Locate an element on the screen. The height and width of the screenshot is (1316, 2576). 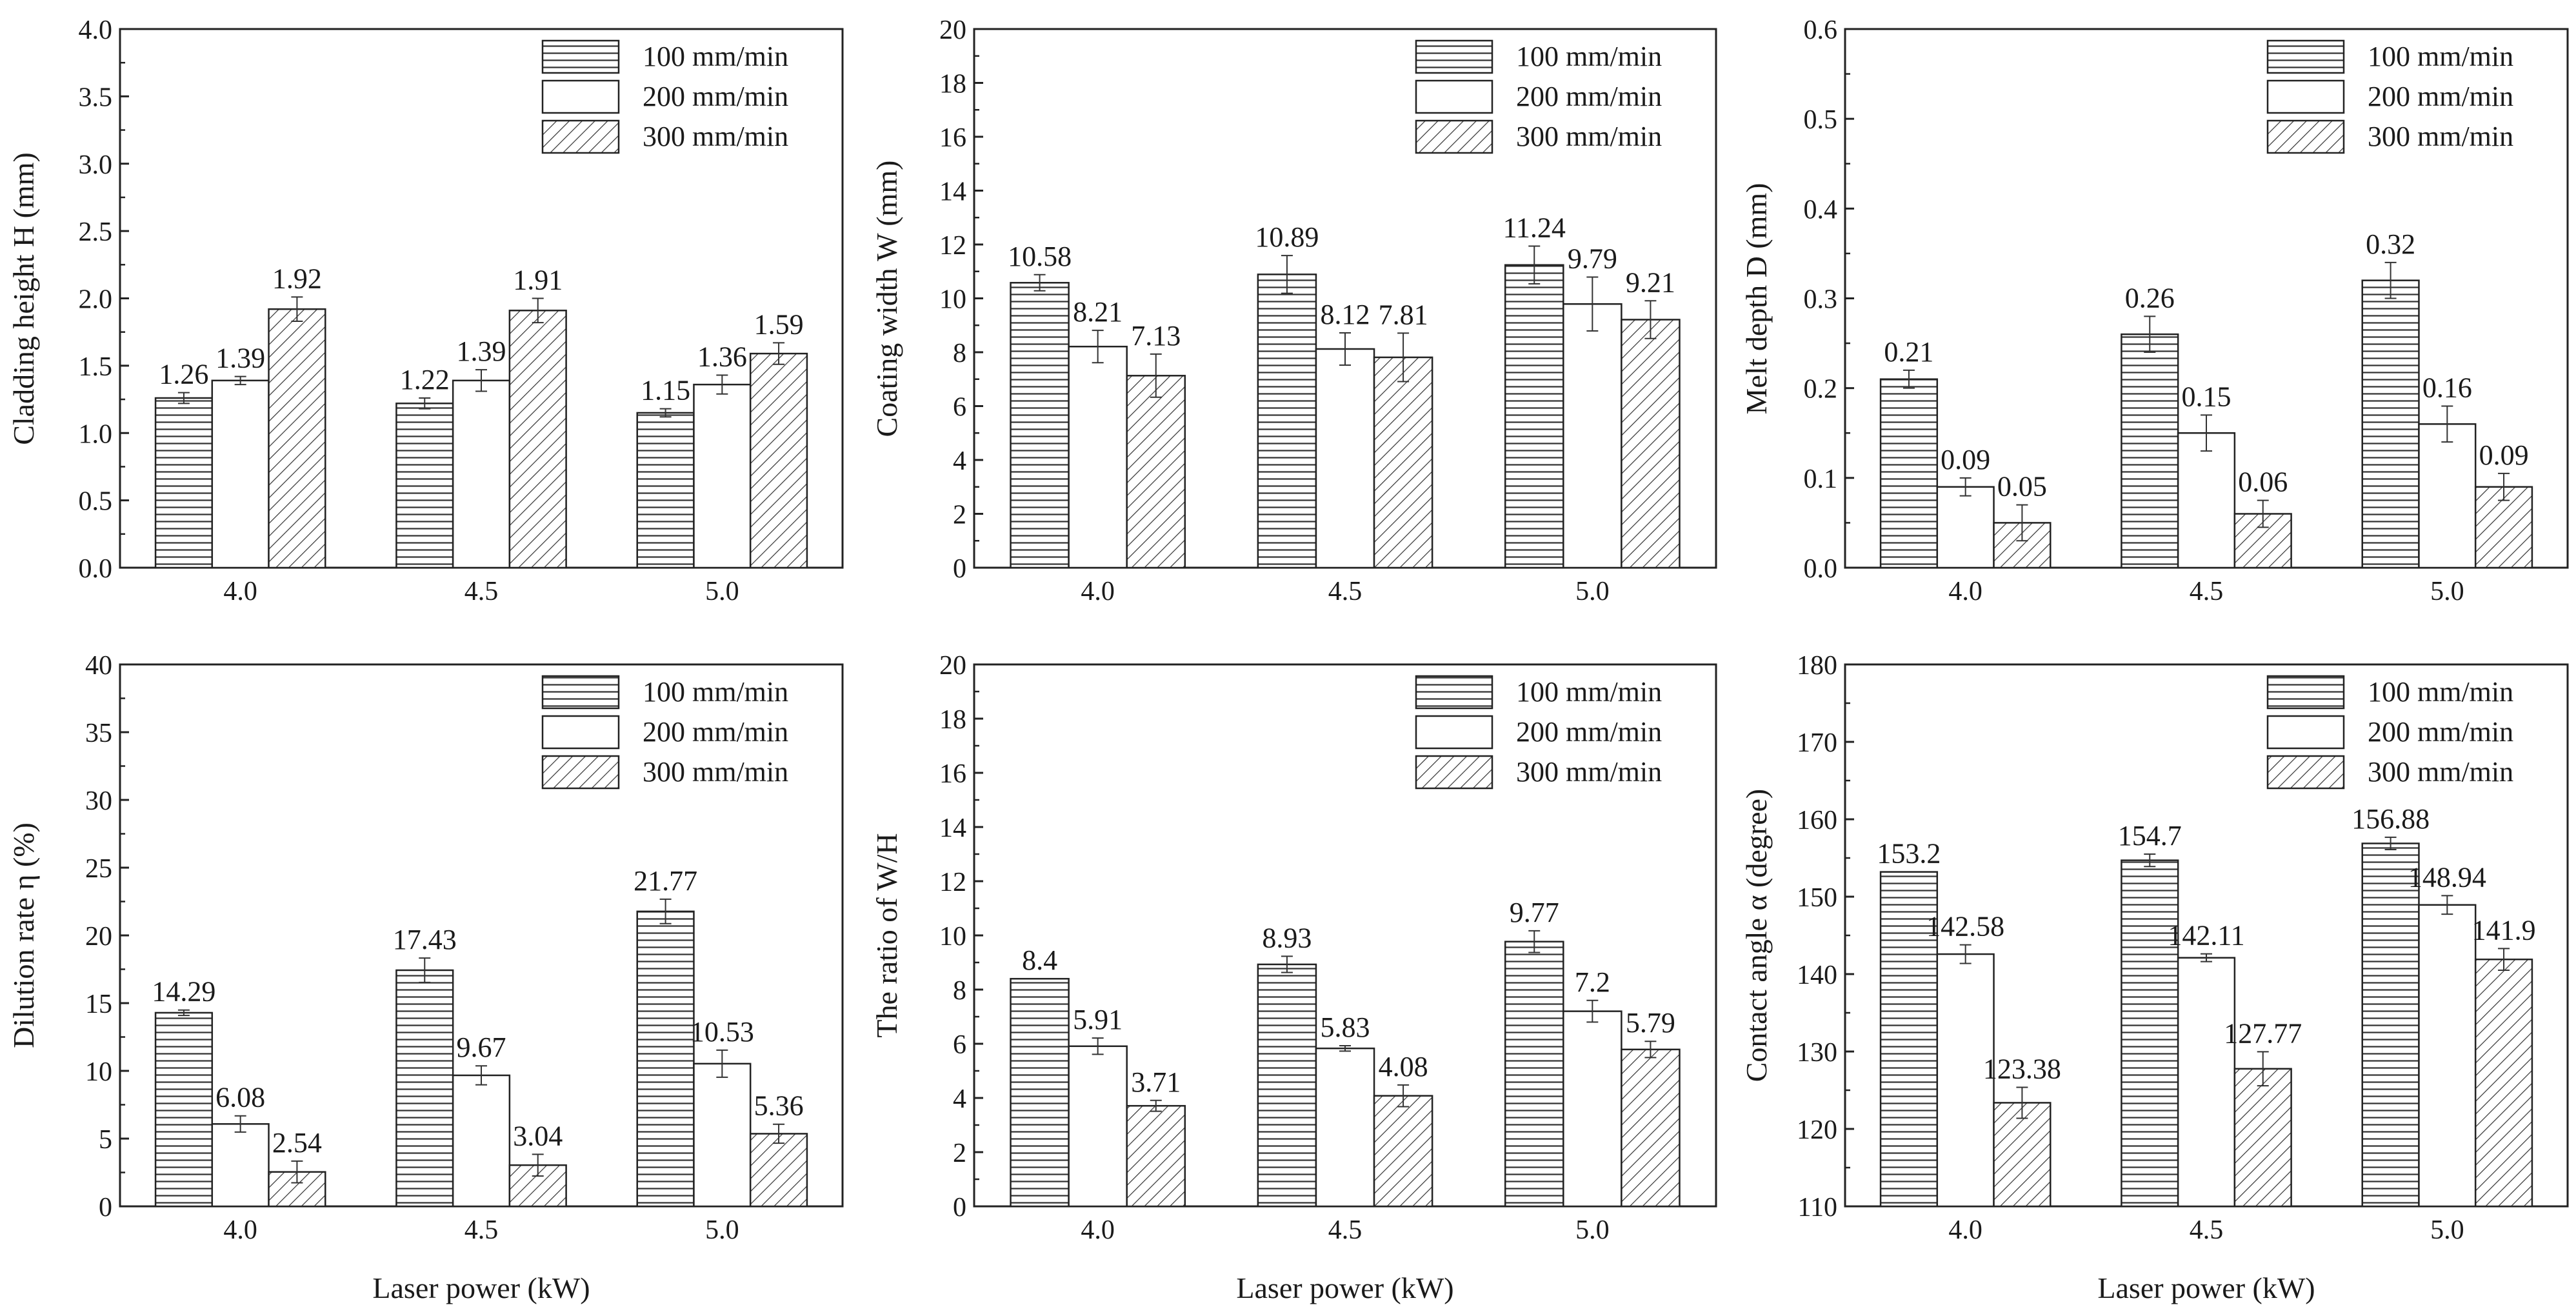
data-label: 10.89 is located at coordinates (1287, 237).